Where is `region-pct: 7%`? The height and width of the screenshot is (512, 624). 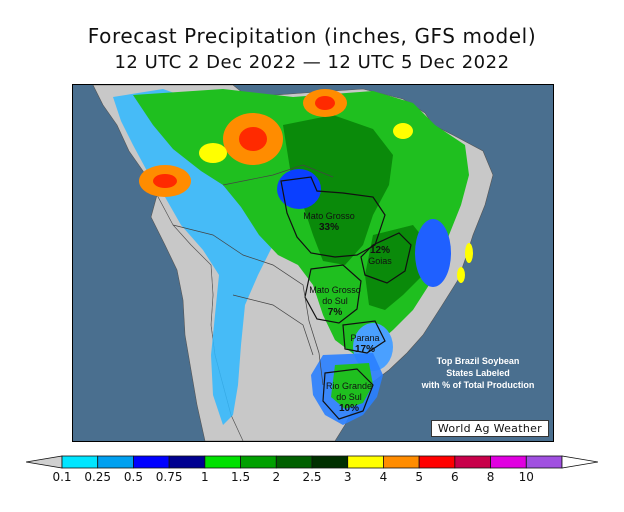 region-pct: 7% is located at coordinates (335, 312).